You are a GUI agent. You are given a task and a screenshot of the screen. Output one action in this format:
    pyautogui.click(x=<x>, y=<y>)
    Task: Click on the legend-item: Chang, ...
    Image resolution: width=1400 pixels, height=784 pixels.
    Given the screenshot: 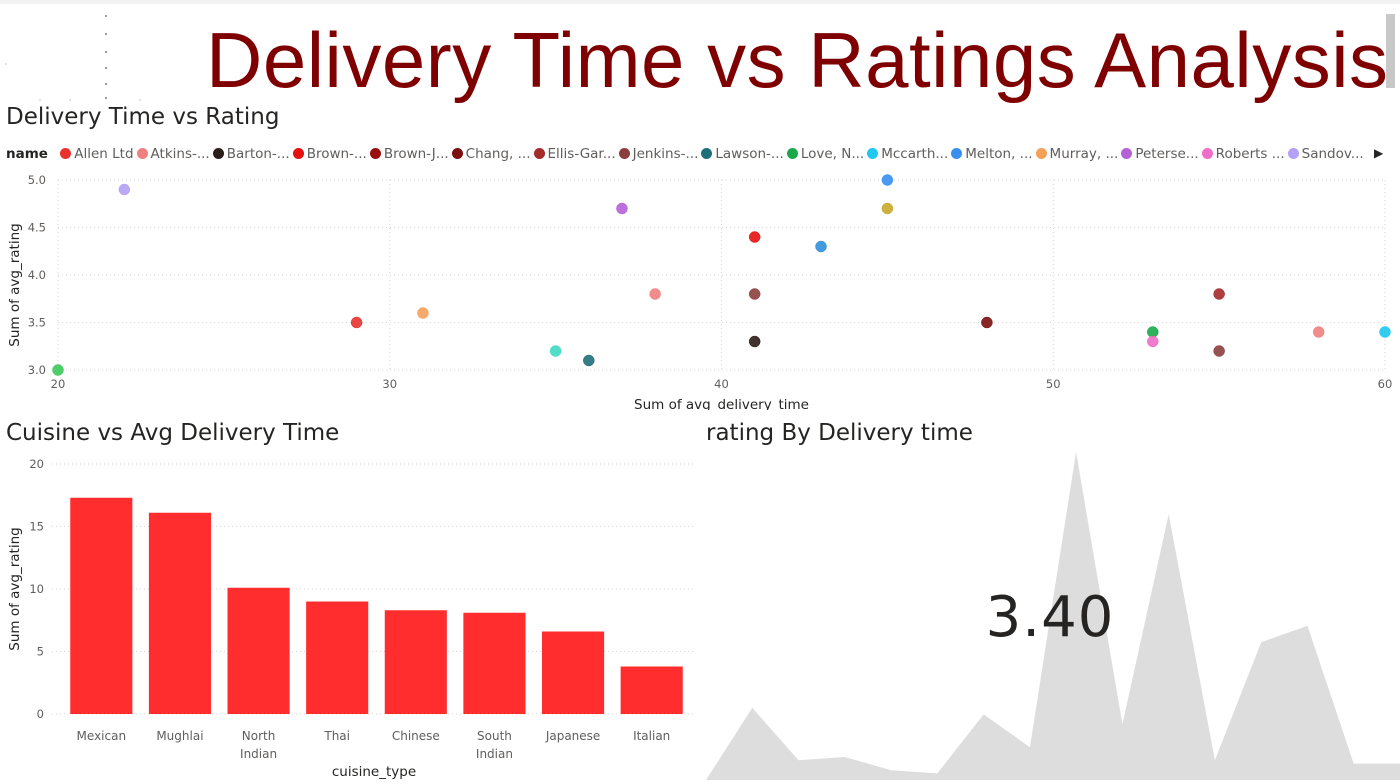 What is the action you would take?
    pyautogui.click(x=491, y=154)
    